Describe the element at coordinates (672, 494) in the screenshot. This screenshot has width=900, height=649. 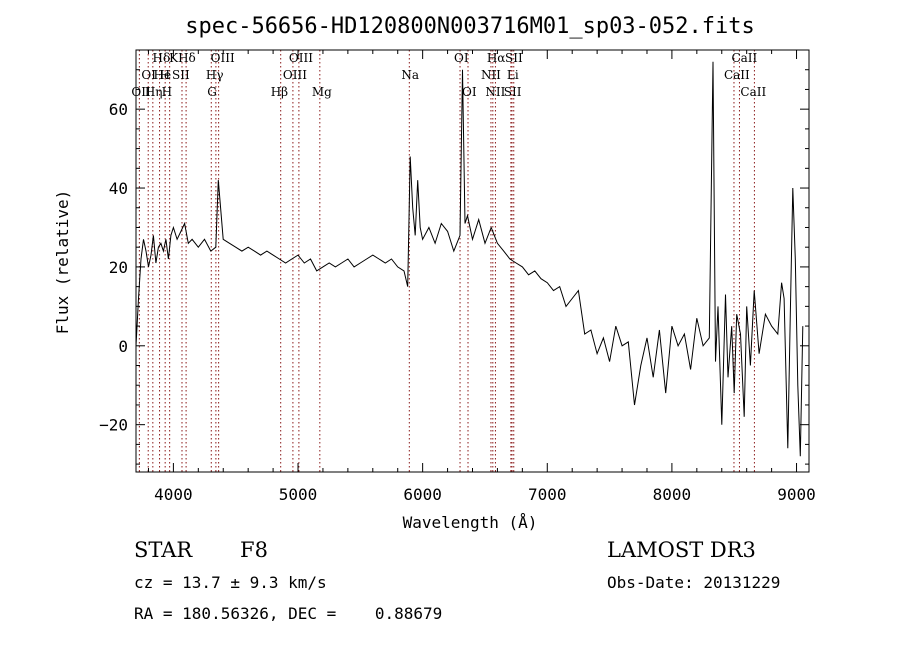
I see `x-tick-label: 8000` at that location.